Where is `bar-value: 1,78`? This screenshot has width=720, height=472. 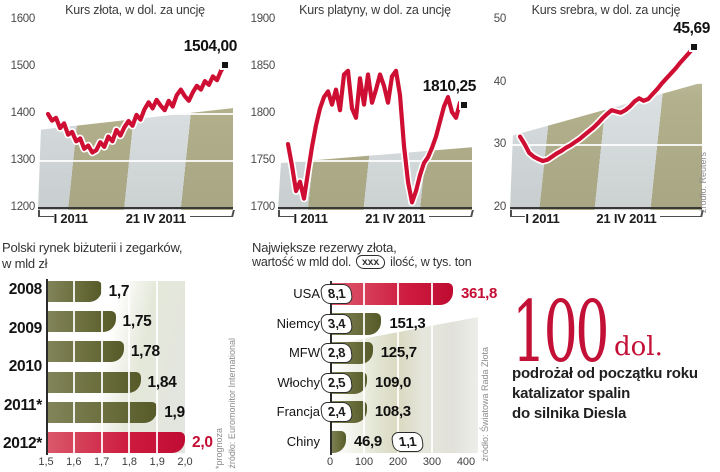
bar-value: 1,78 is located at coordinates (145, 352).